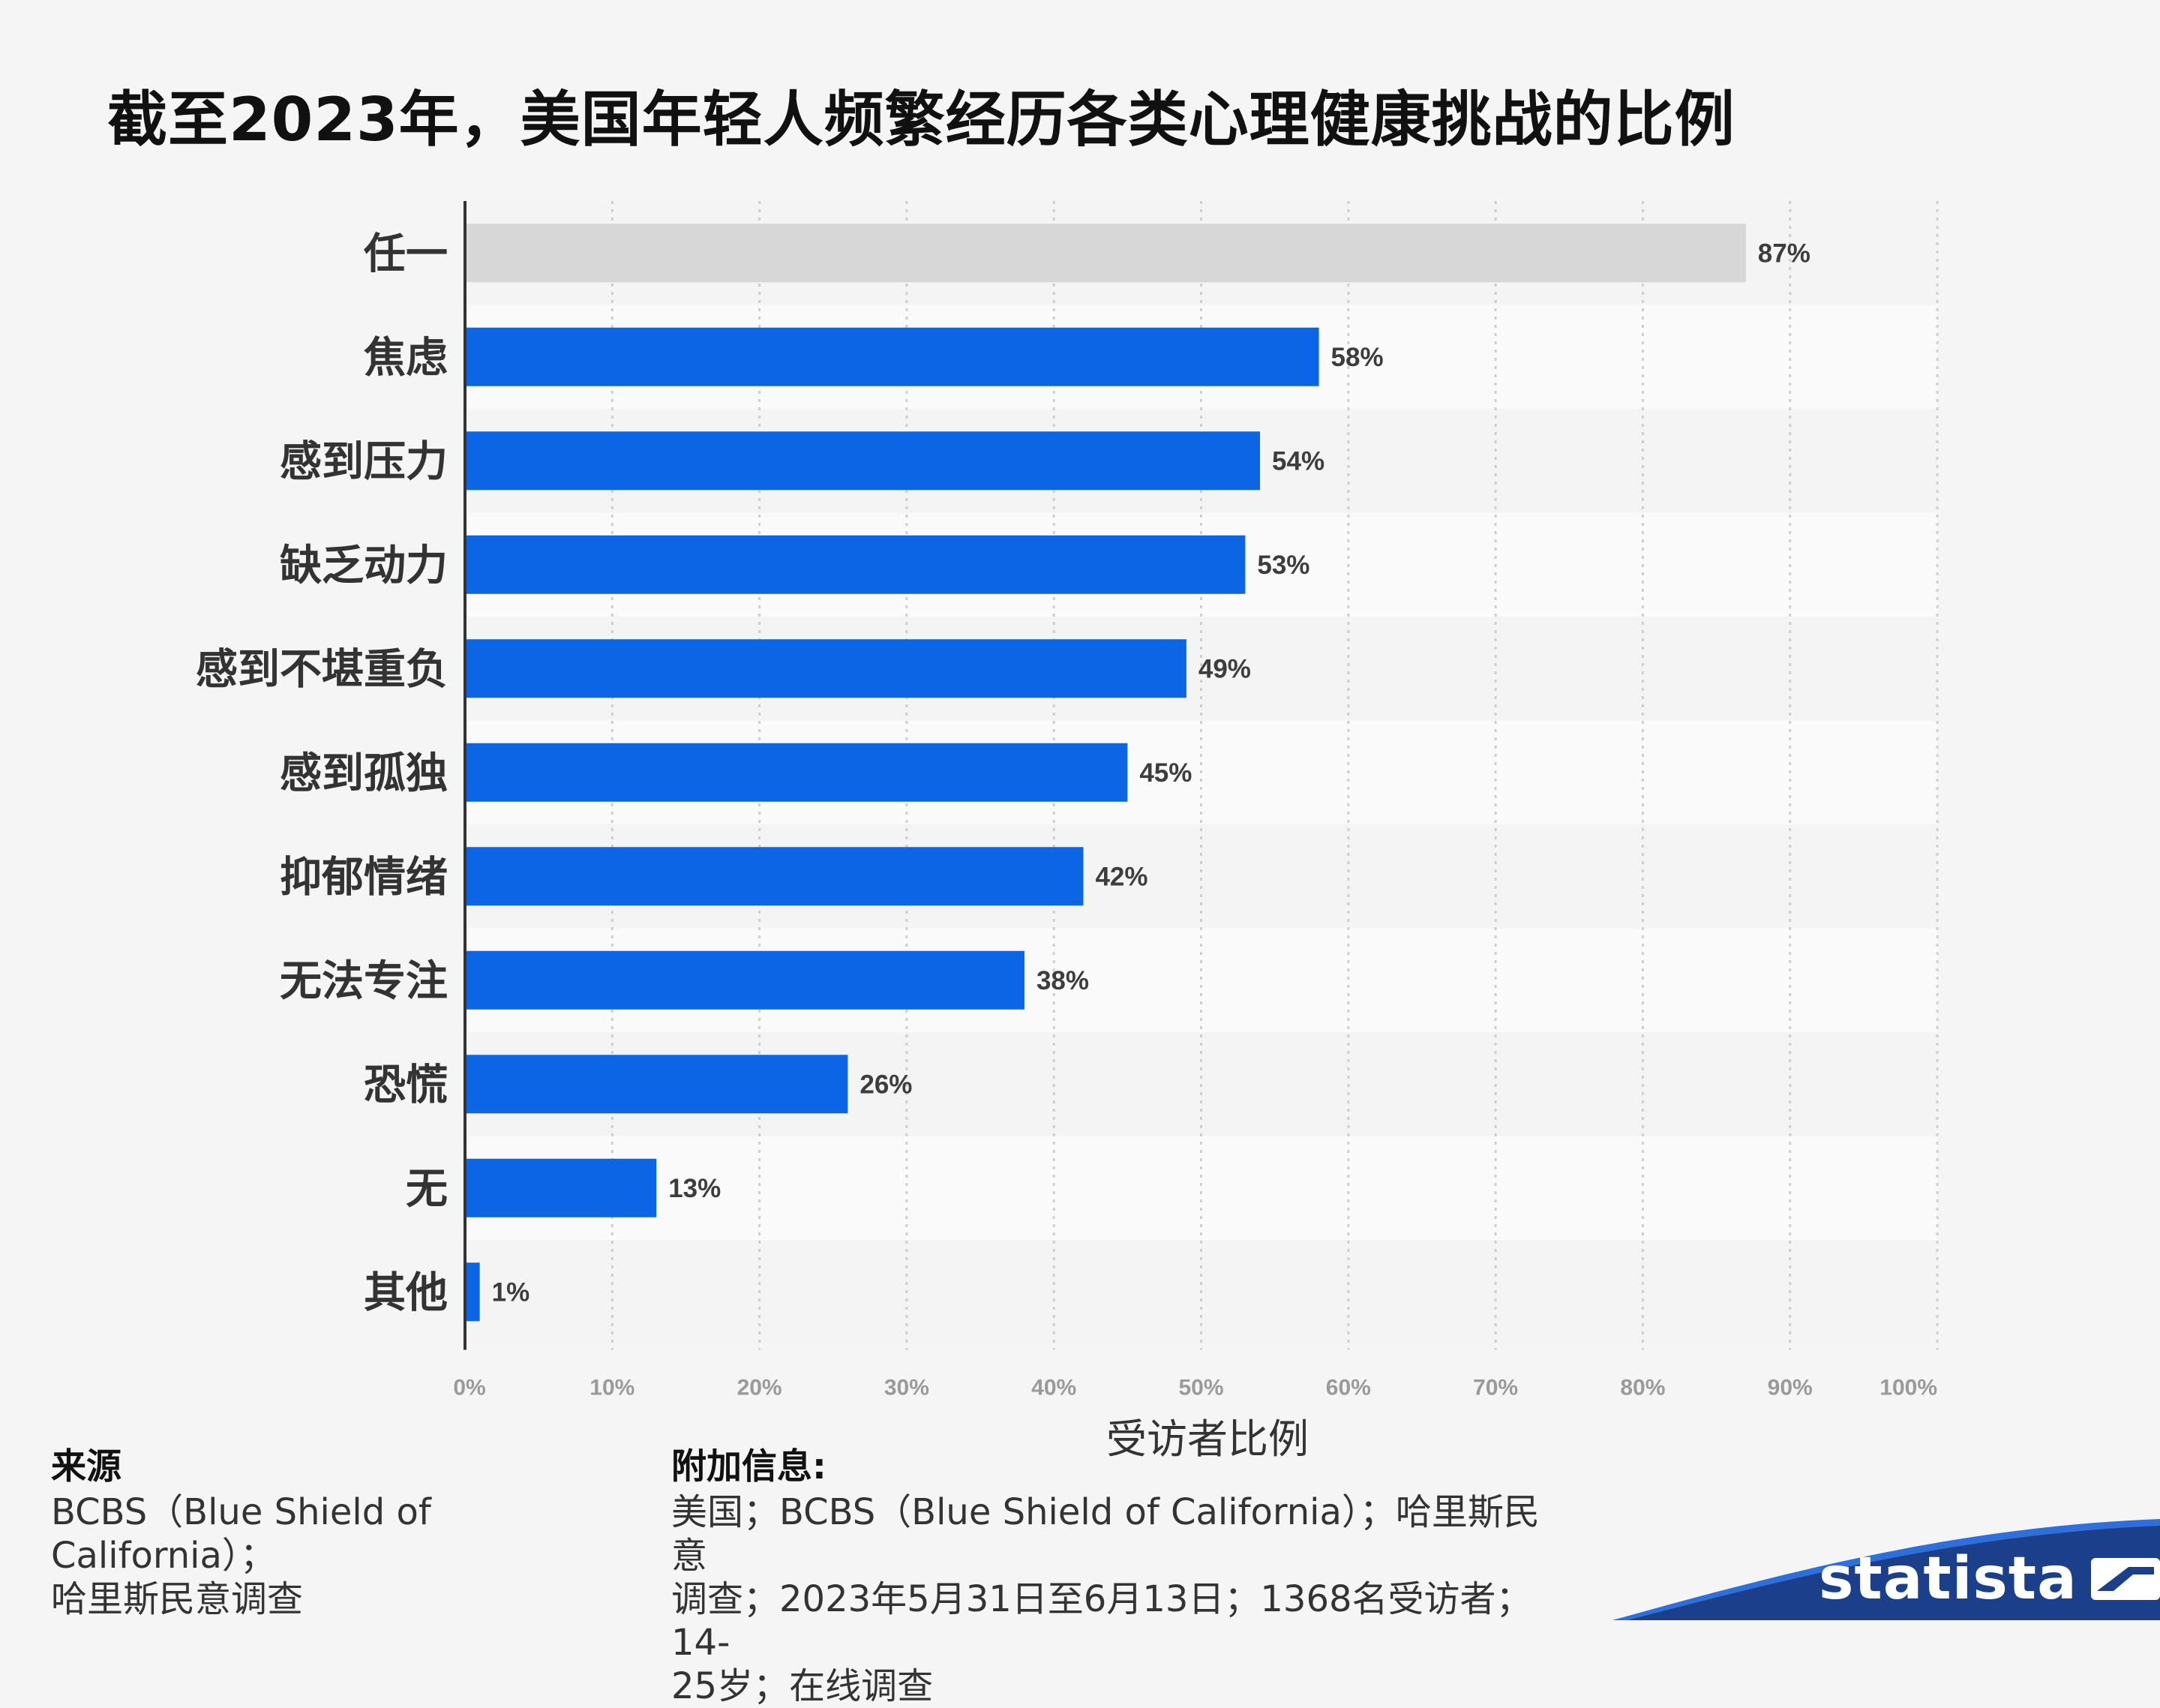  What do you see at coordinates (886, 1084) in the screenshot?
I see `value-label: 26%` at bounding box center [886, 1084].